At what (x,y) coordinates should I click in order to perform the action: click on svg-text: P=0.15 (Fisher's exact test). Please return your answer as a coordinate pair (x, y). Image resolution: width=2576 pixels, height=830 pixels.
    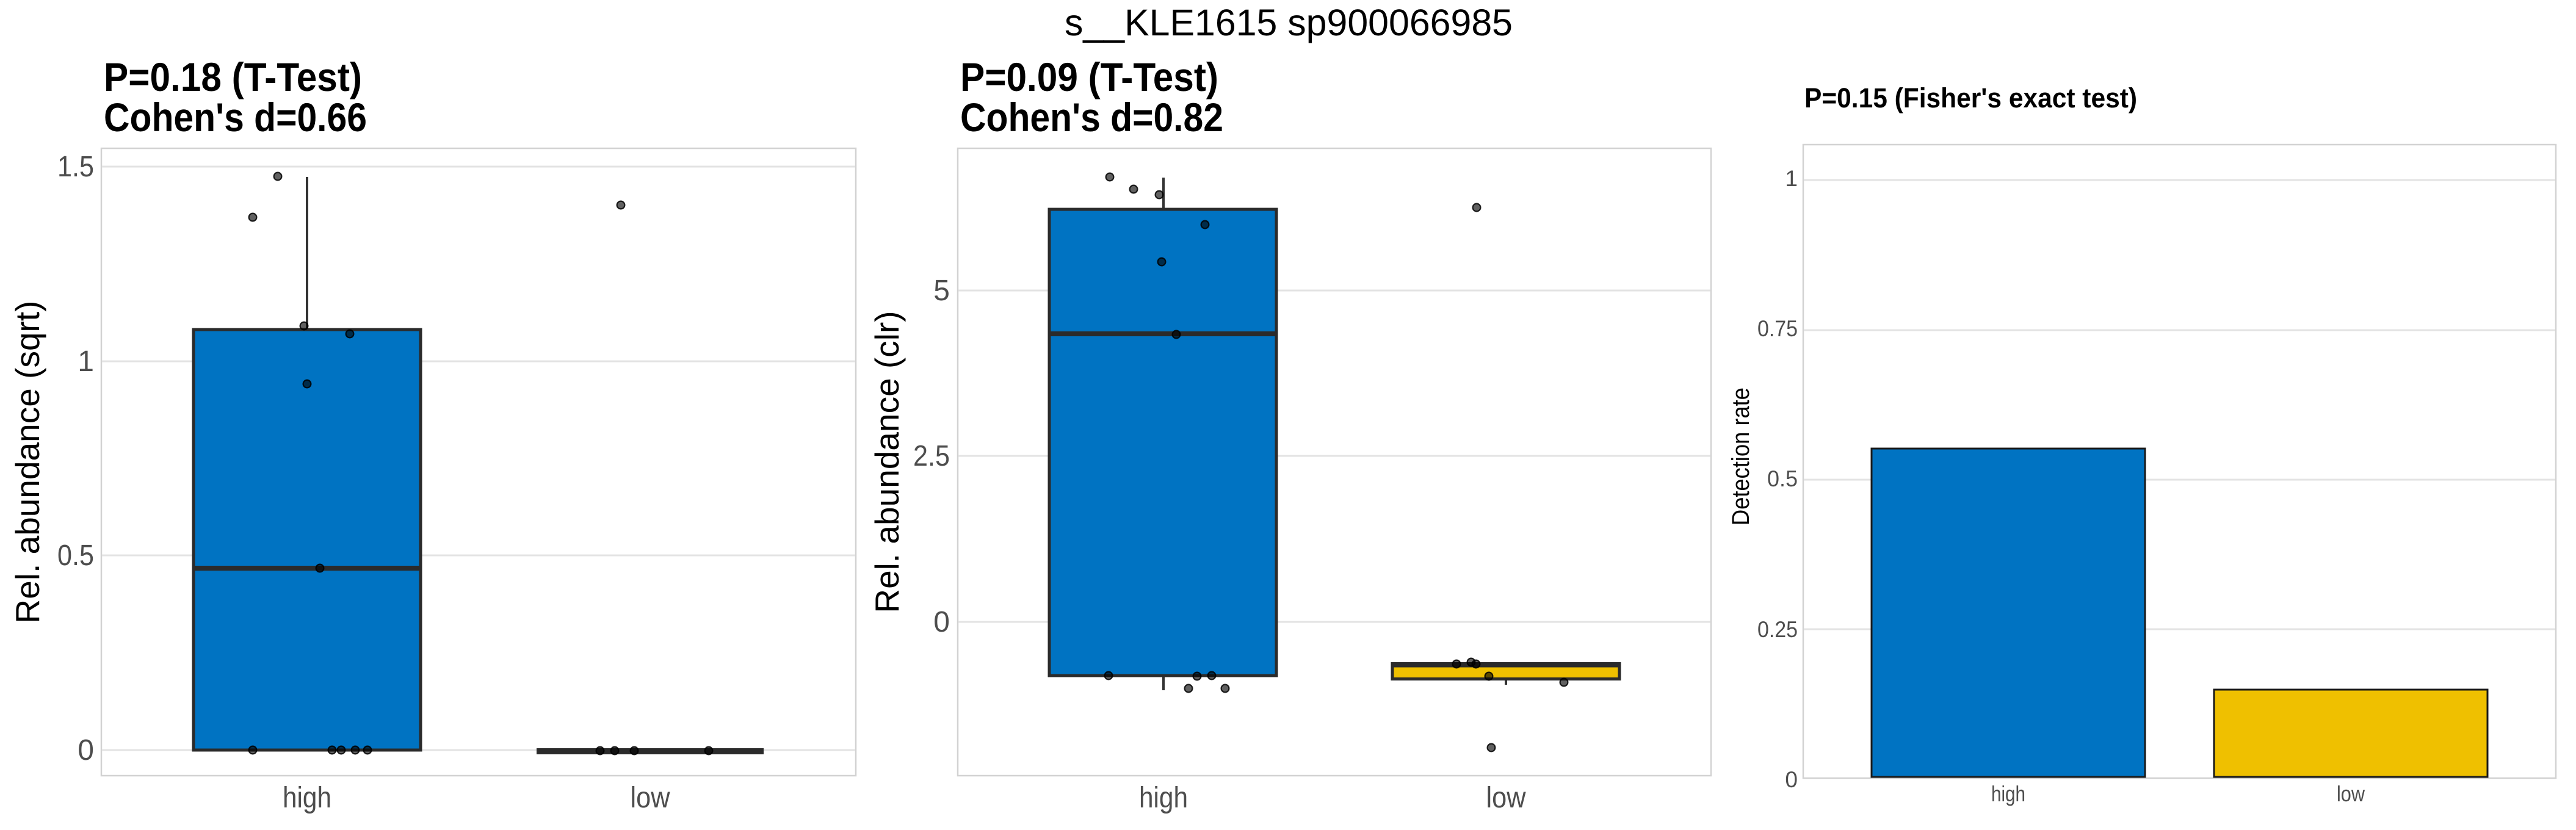
    Looking at the image, I should click on (1970, 98).